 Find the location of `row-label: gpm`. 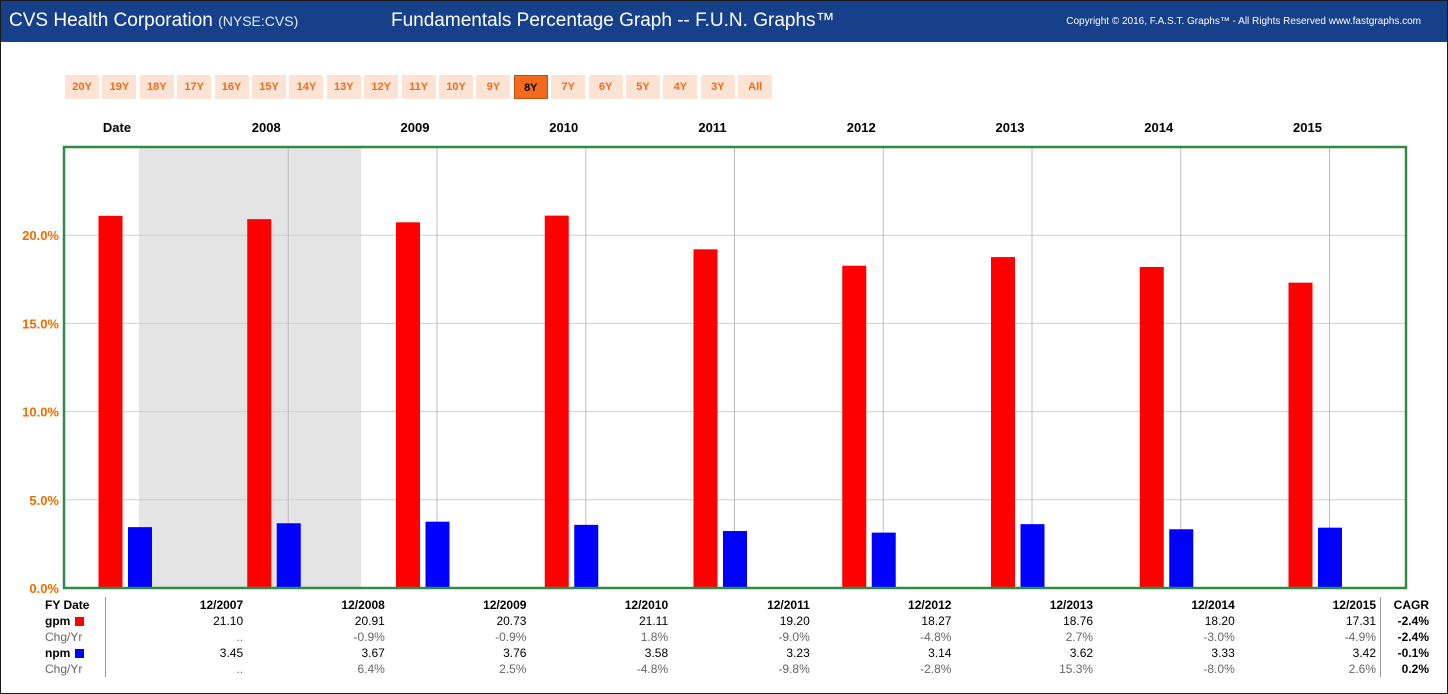

row-label: gpm is located at coordinates (73, 621).